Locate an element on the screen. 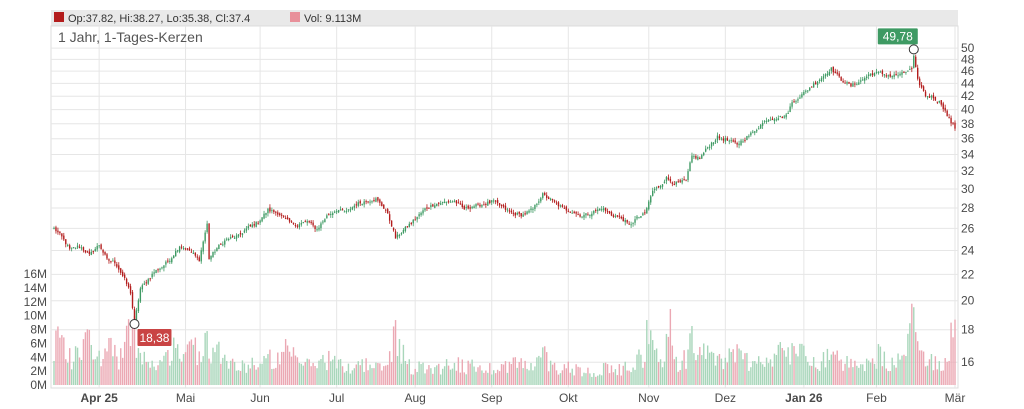  price-tick-label: 34 is located at coordinates (968, 154).